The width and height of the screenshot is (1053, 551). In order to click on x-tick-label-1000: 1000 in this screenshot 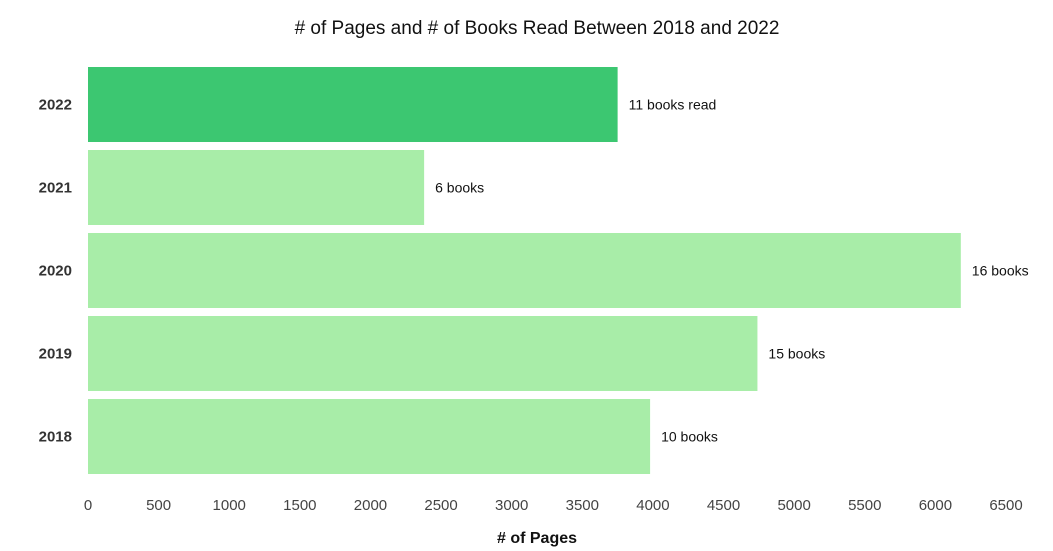, I will do `click(229, 505)`.